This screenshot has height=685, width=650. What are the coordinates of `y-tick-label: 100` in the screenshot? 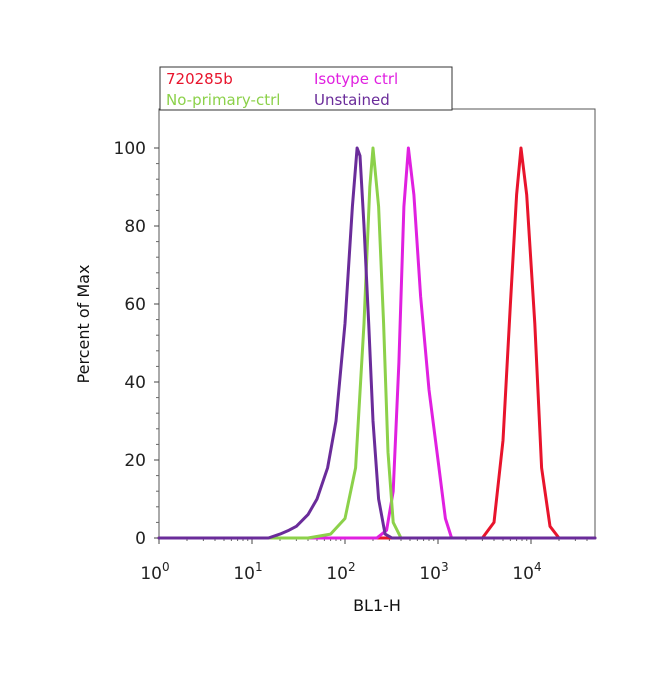 It's located at (130, 149).